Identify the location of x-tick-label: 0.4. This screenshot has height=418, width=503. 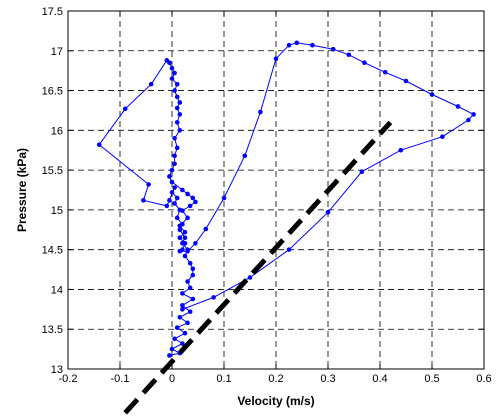
(379, 379).